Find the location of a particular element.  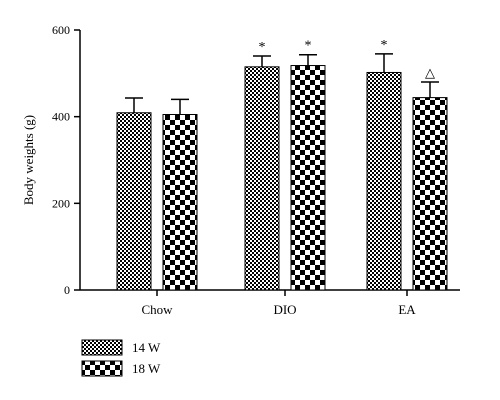

triangle-marker: △ is located at coordinates (430, 72).